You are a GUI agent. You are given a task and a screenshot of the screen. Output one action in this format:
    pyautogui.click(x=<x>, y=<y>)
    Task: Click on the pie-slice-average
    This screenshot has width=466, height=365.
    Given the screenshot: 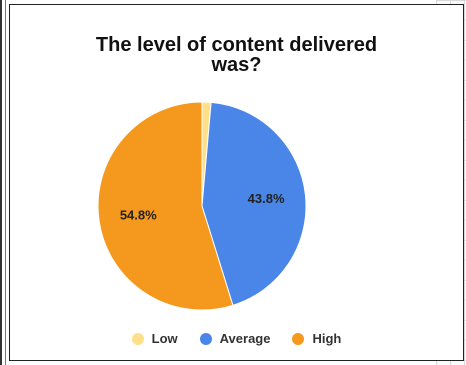 What is the action you would take?
    pyautogui.click(x=254, y=203)
    